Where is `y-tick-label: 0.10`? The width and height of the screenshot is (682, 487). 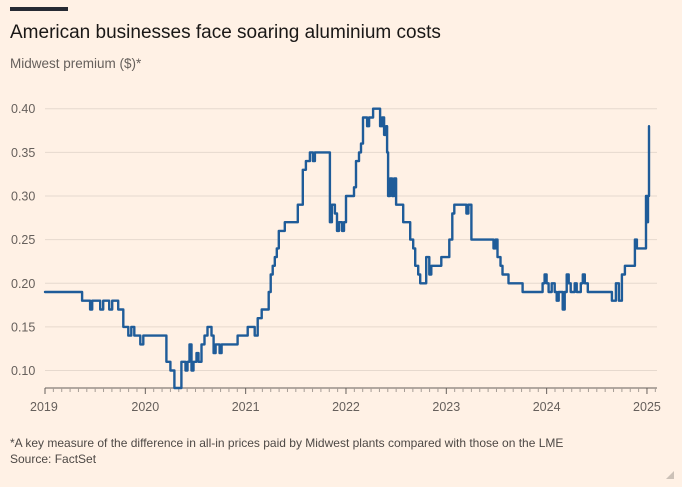 y-tick-label: 0.10 is located at coordinates (23, 371).